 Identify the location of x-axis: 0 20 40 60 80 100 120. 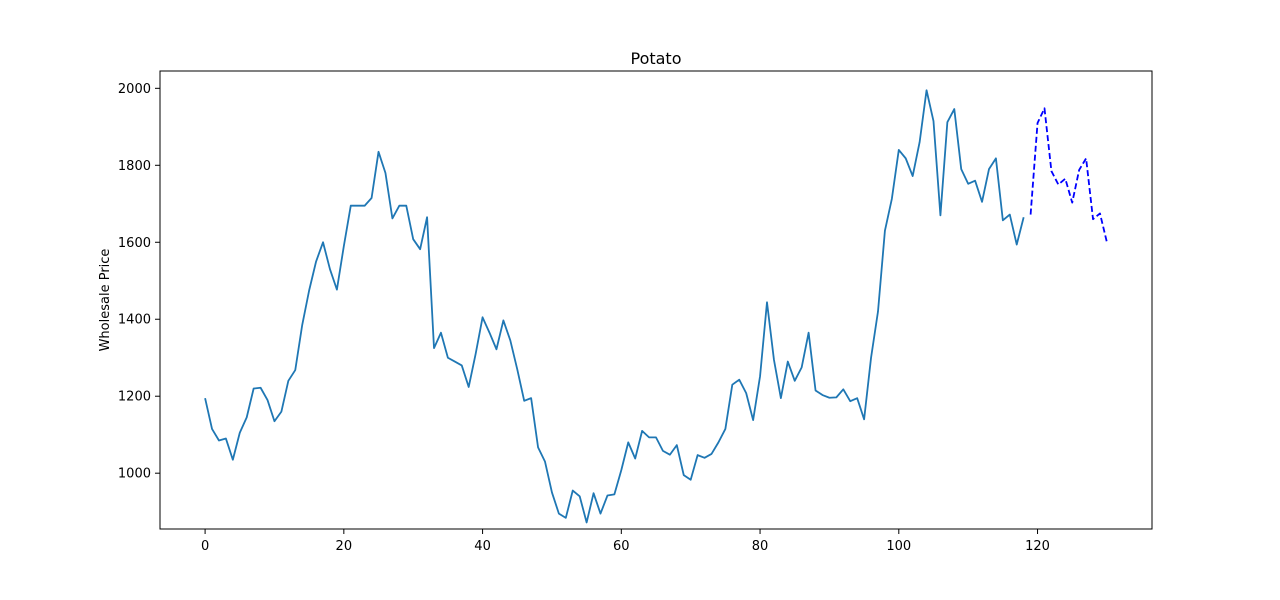
(625, 541).